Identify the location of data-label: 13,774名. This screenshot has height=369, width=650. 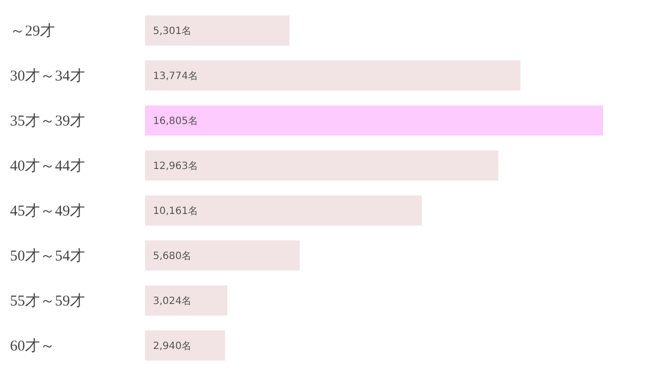
(175, 76).